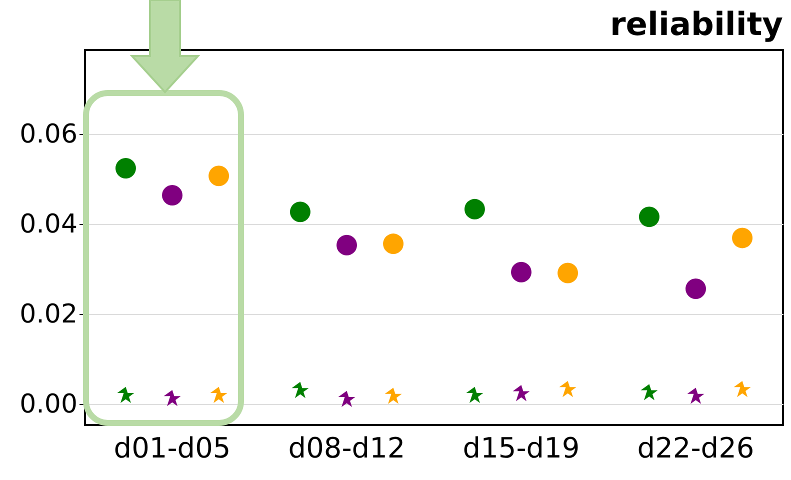  What do you see at coordinates (172, 448) in the screenshot?
I see `x-tick-label: d01-d05` at bounding box center [172, 448].